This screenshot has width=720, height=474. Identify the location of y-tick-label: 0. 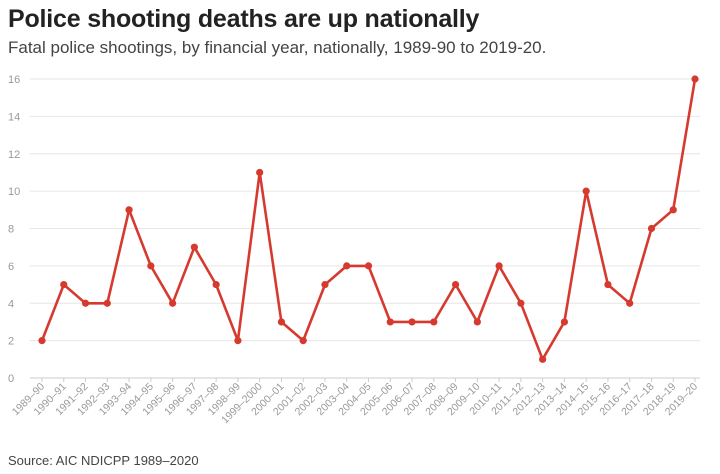
(11, 379).